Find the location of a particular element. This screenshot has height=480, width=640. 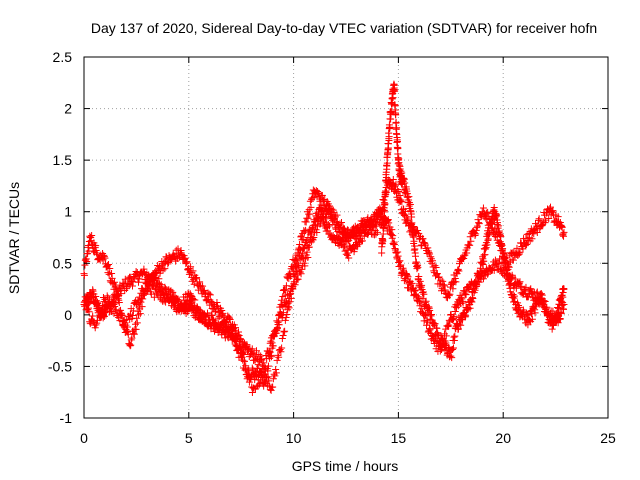

x-tick-label: 5 is located at coordinates (189, 438).